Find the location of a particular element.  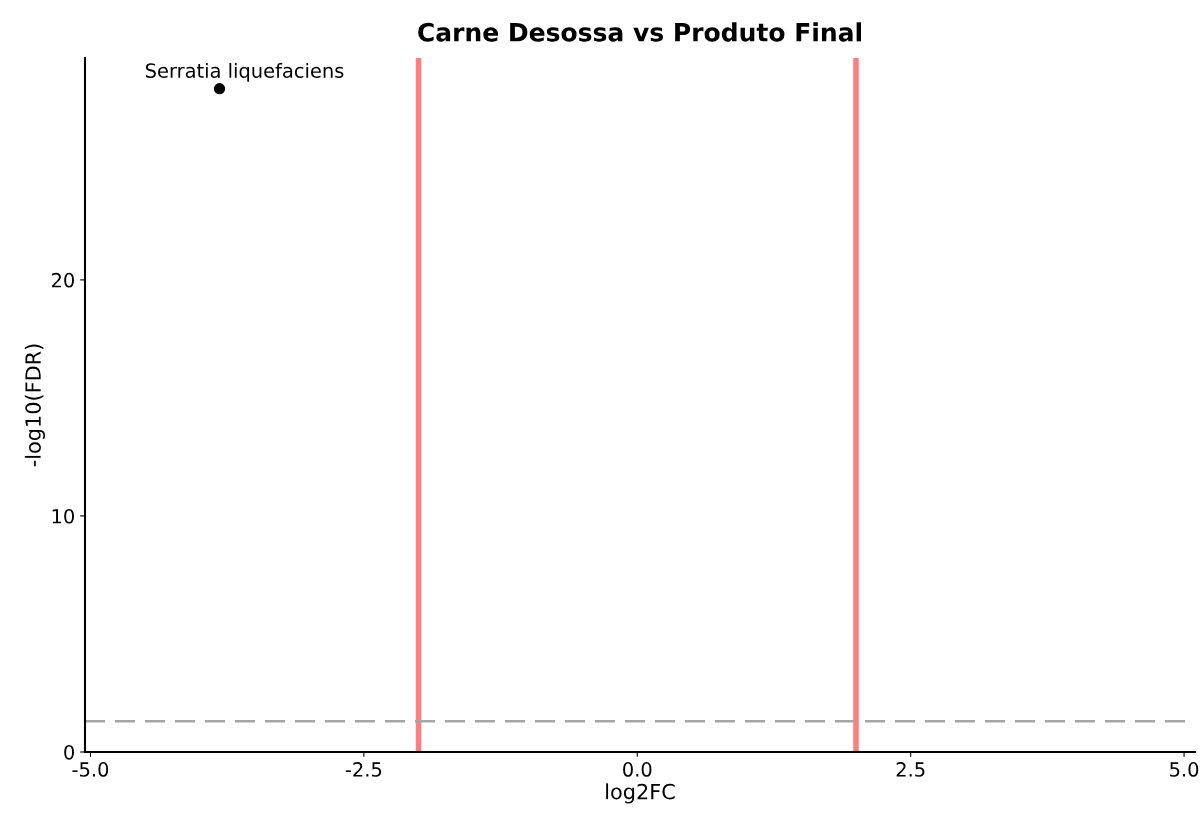

y-axis-title: -log10(FDR) is located at coordinates (34, 405).